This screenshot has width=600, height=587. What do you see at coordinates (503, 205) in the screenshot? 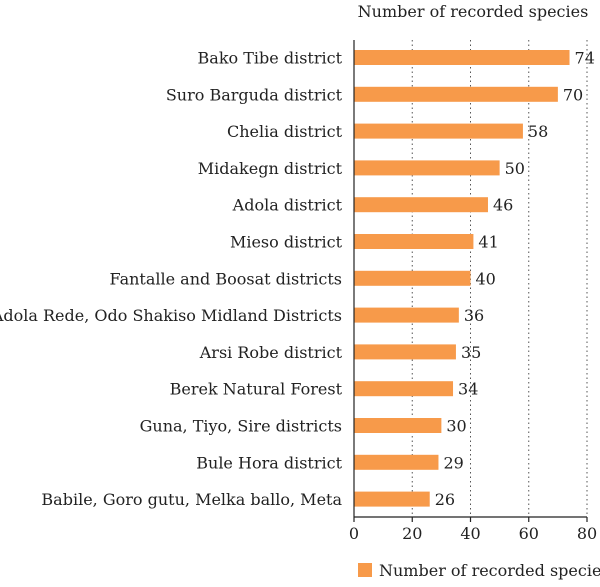
I see `value-label: 46` at bounding box center [503, 205].